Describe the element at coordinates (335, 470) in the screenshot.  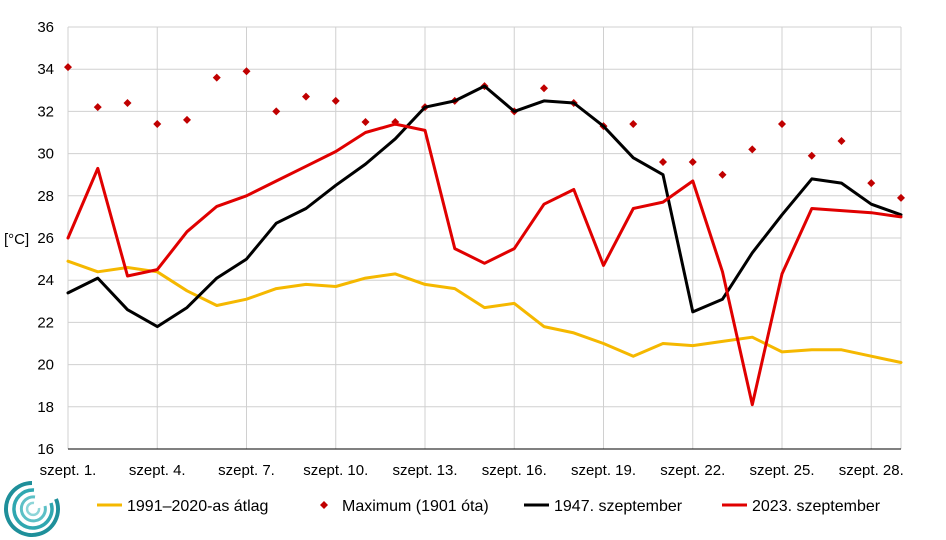
I see `x-tick-label: szept. 10.` at that location.